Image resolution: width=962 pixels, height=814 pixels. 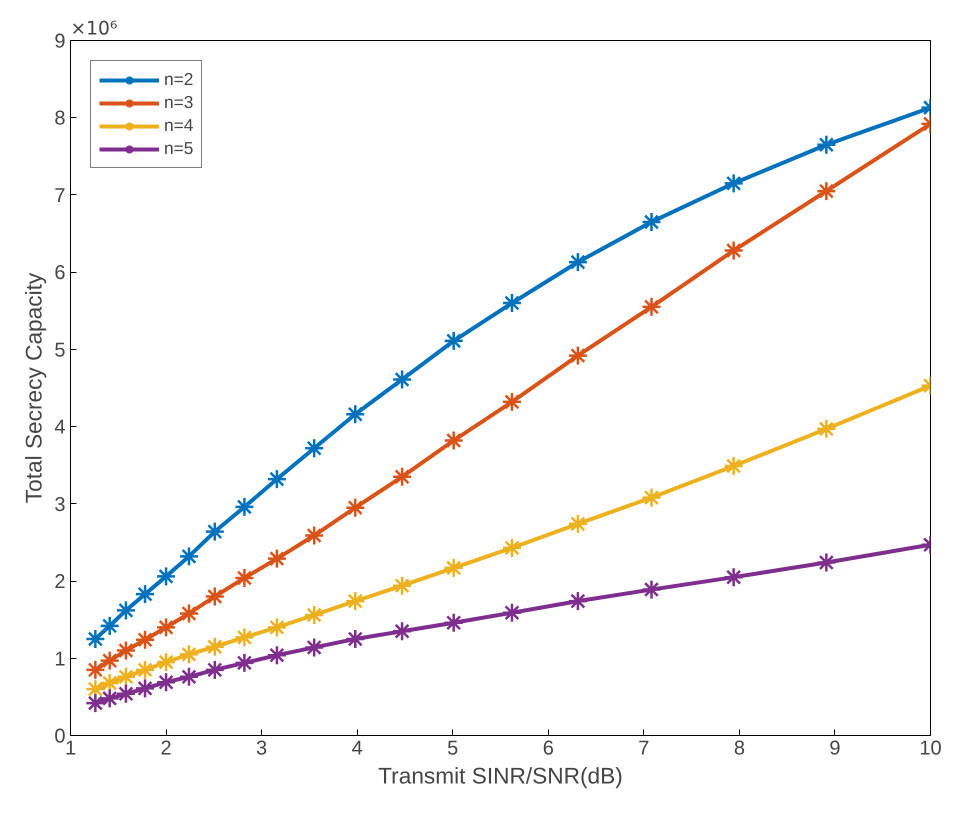 What do you see at coordinates (739, 749) in the screenshot?
I see `x-tick-label: 8` at bounding box center [739, 749].